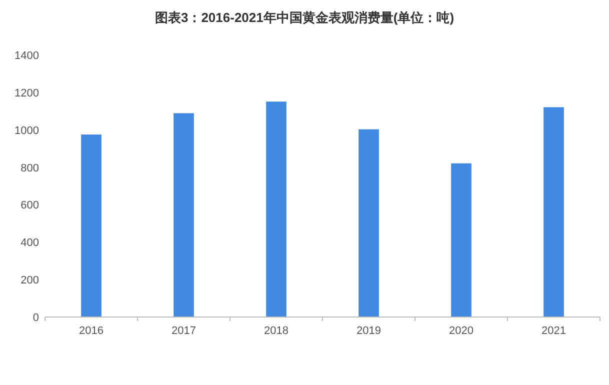 Image resolution: width=609 pixels, height=385 pixels. I want to click on y-tick-label: 1000, so click(26, 130).